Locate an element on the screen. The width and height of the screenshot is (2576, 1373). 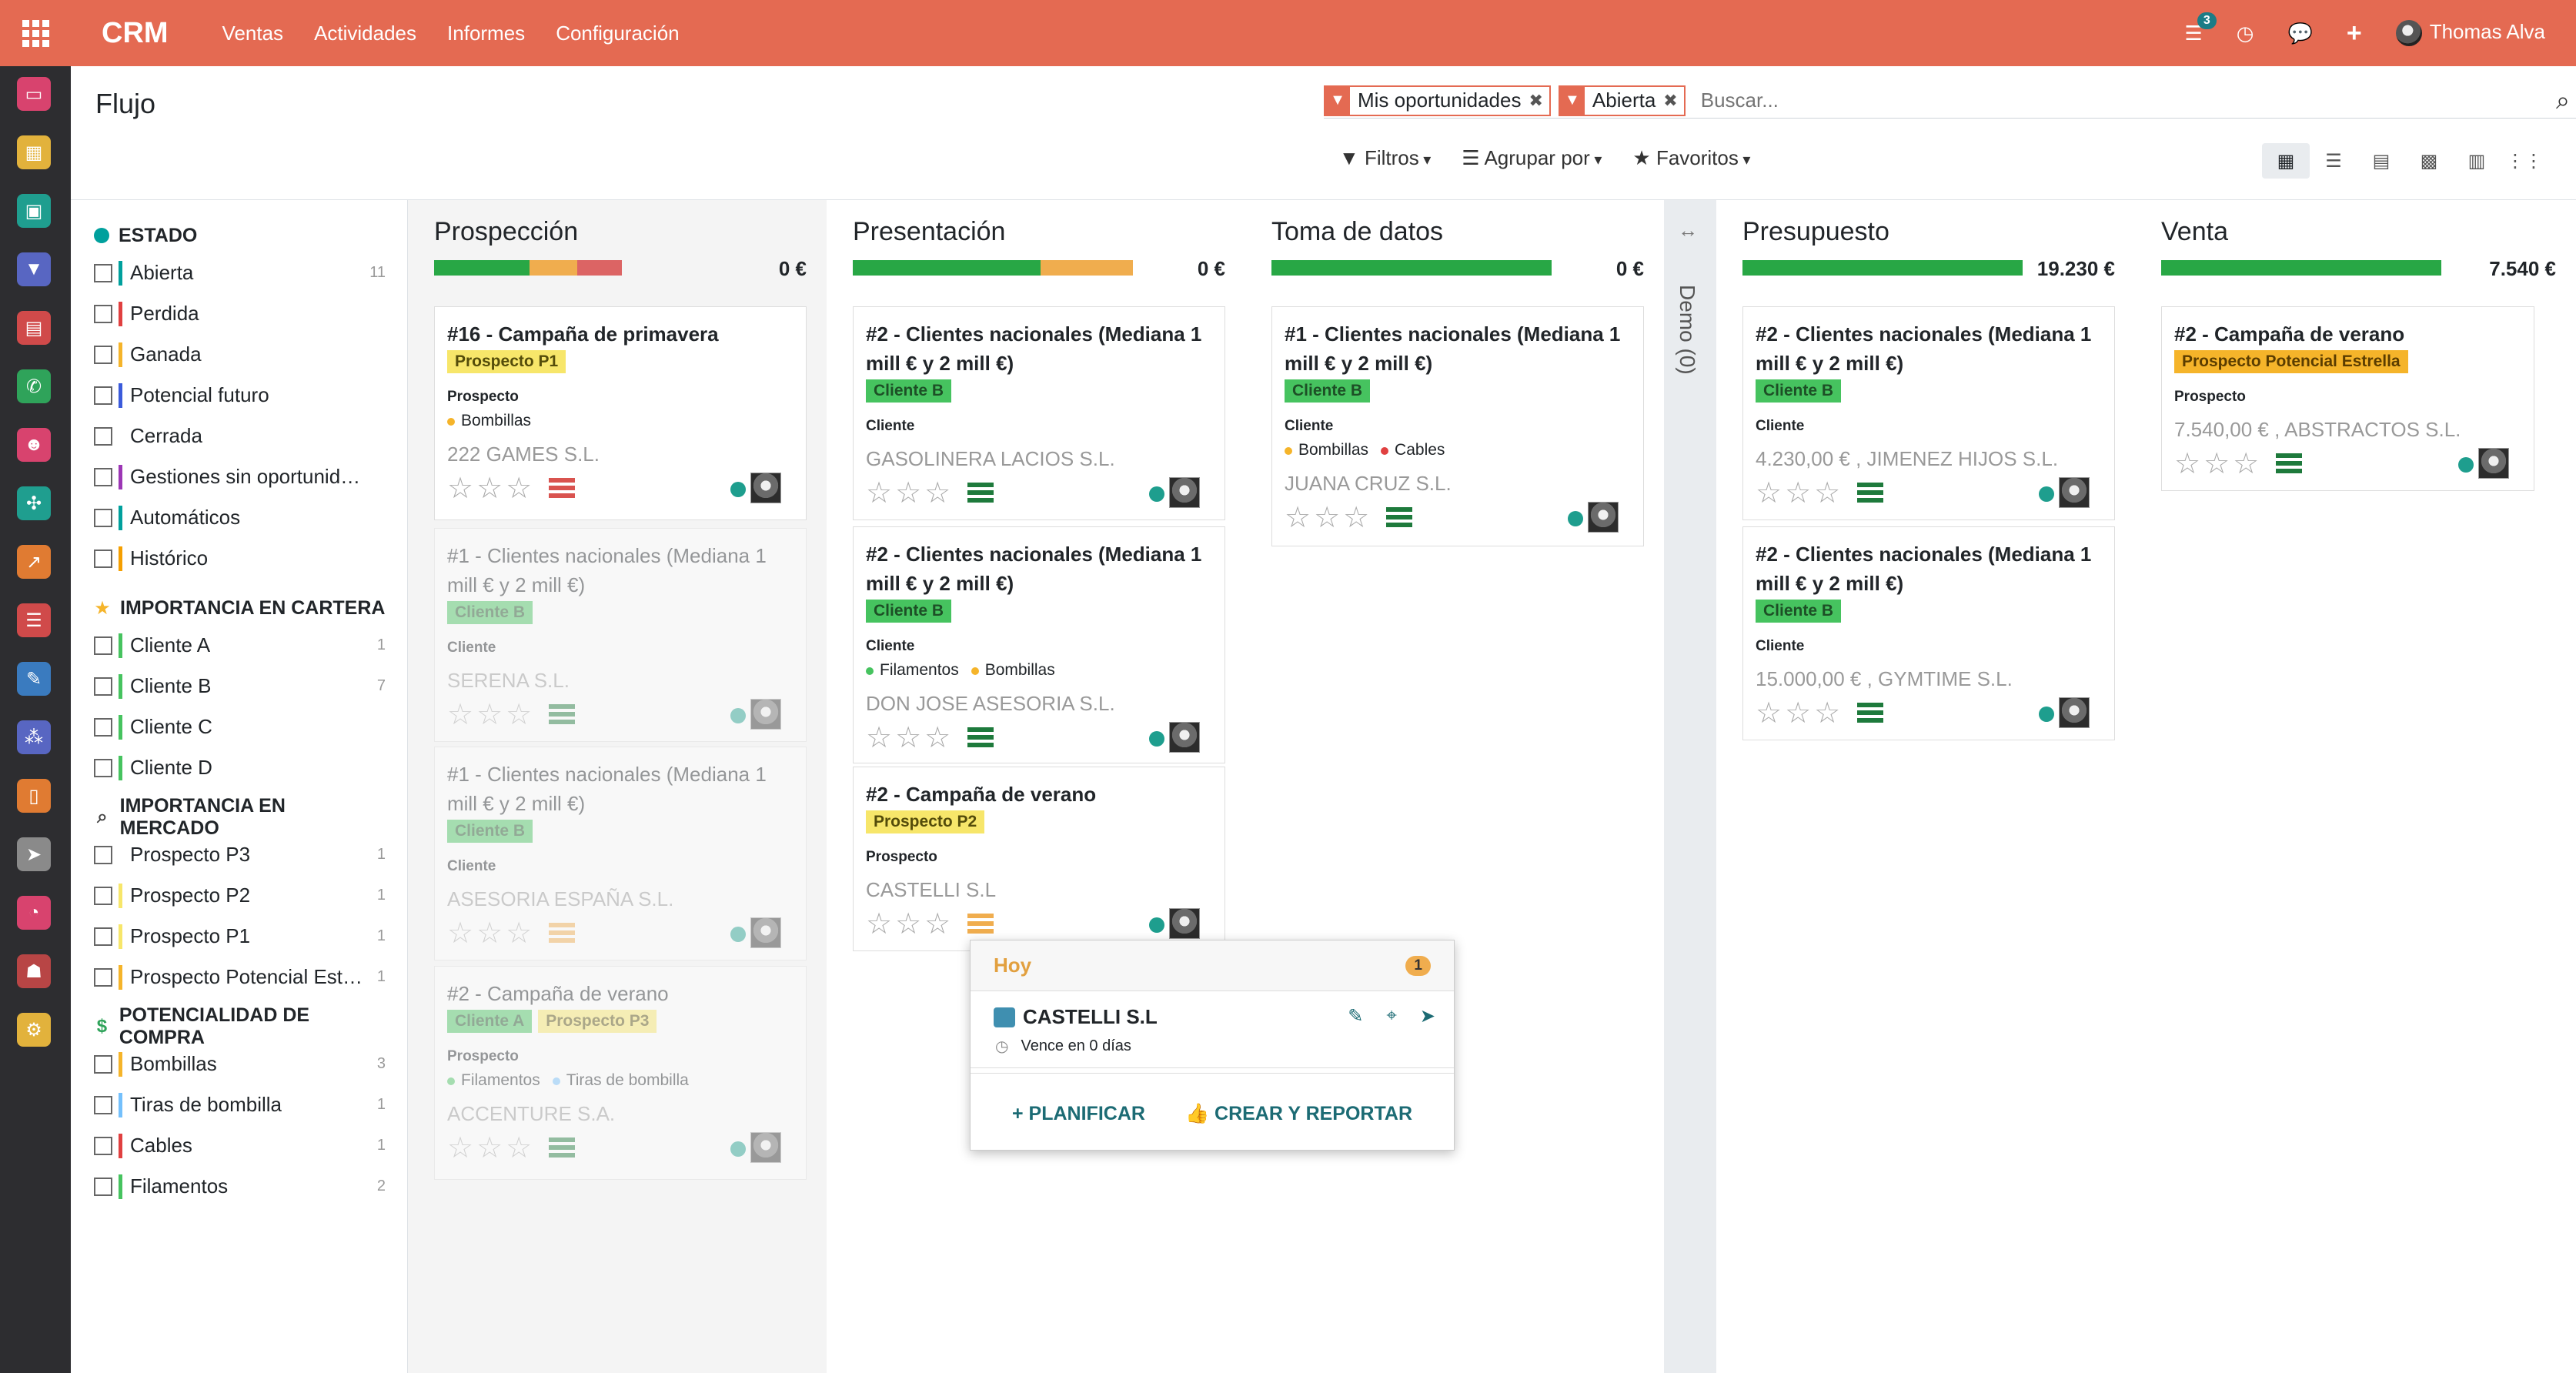
filter-item: Abierta 11 is located at coordinates (240, 272).